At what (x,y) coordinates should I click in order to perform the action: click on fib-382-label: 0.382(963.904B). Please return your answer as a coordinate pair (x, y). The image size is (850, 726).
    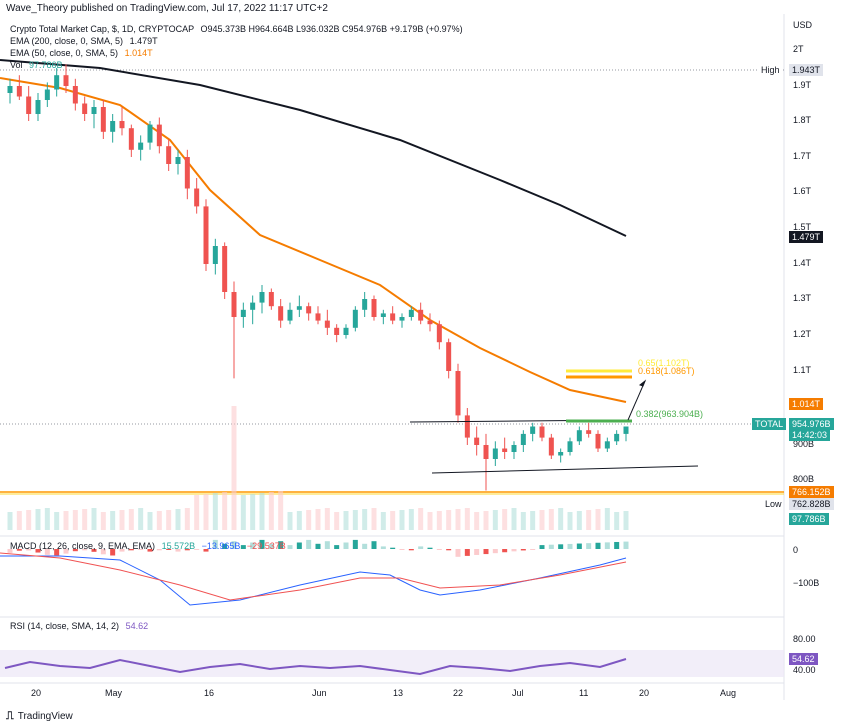
    Looking at the image, I should click on (670, 414).